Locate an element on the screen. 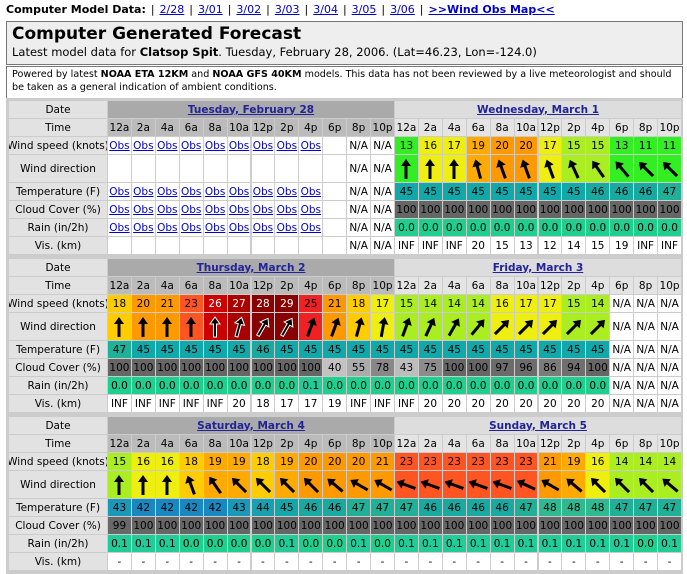 The width and height of the screenshot is (687, 574). temperature-cell: Obs is located at coordinates (263, 191).